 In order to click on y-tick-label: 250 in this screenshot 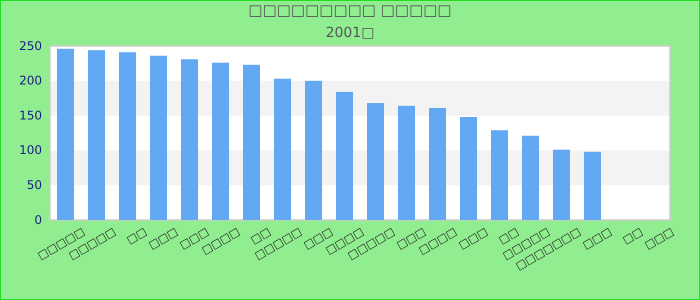, I will do `click(30, 45)`.